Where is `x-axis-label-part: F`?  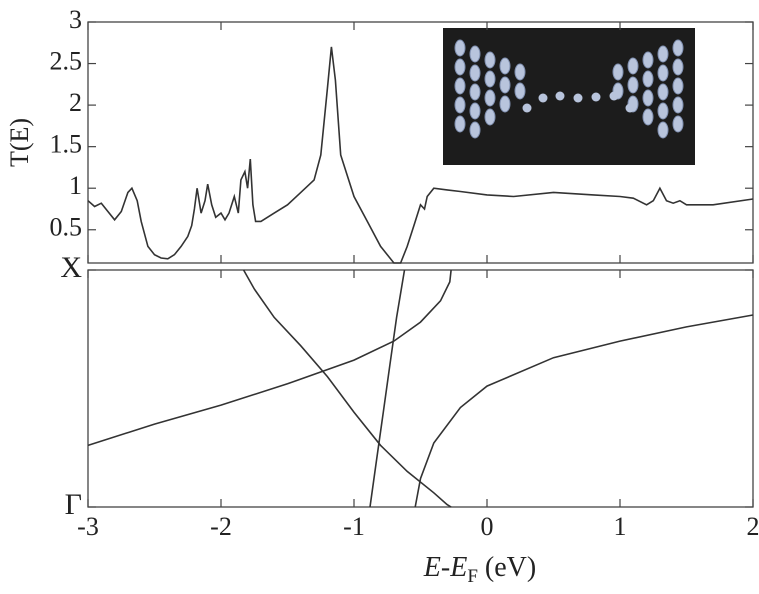 x-axis-label-part: F is located at coordinates (472, 576).